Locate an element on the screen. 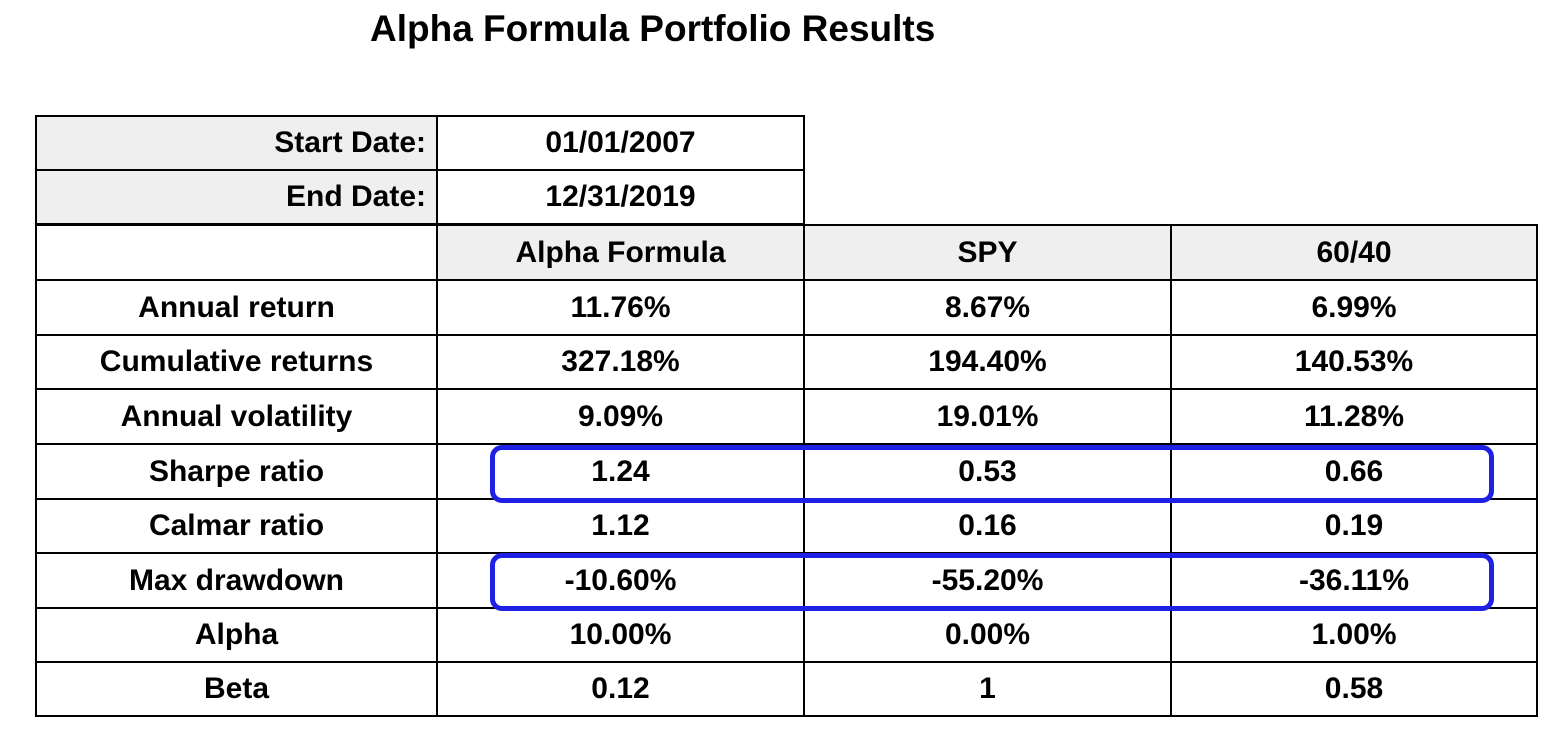  table-cell: 19.01% is located at coordinates (987, 416).